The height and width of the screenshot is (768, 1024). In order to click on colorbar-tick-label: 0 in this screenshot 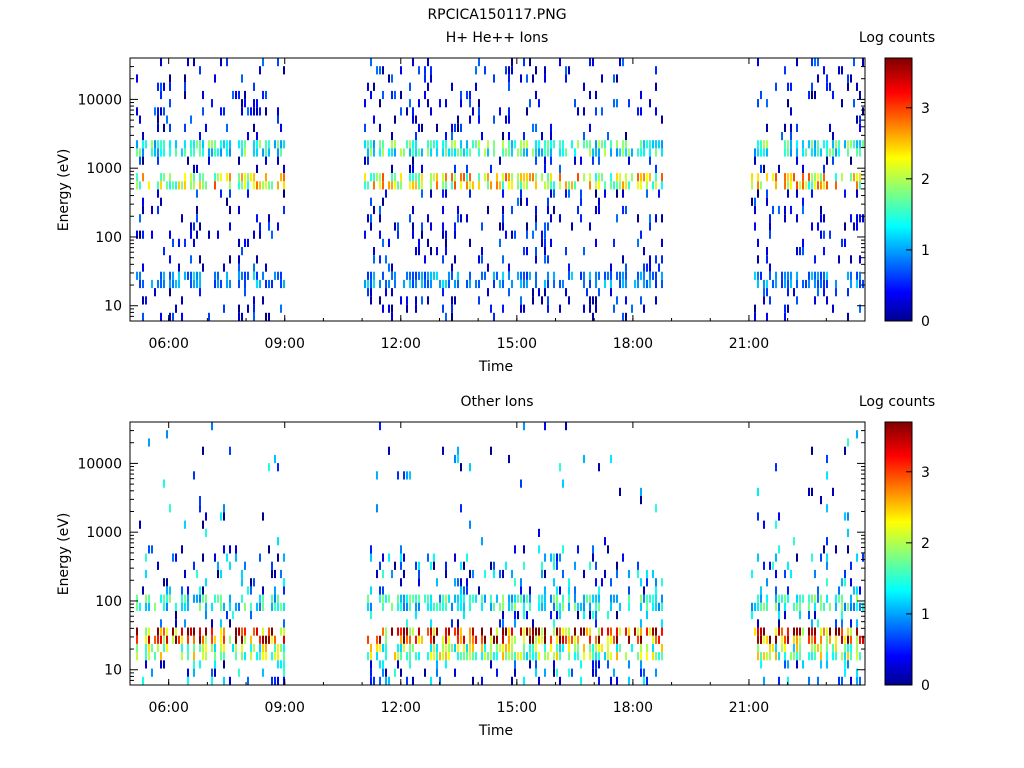, I will do `click(925, 322)`.